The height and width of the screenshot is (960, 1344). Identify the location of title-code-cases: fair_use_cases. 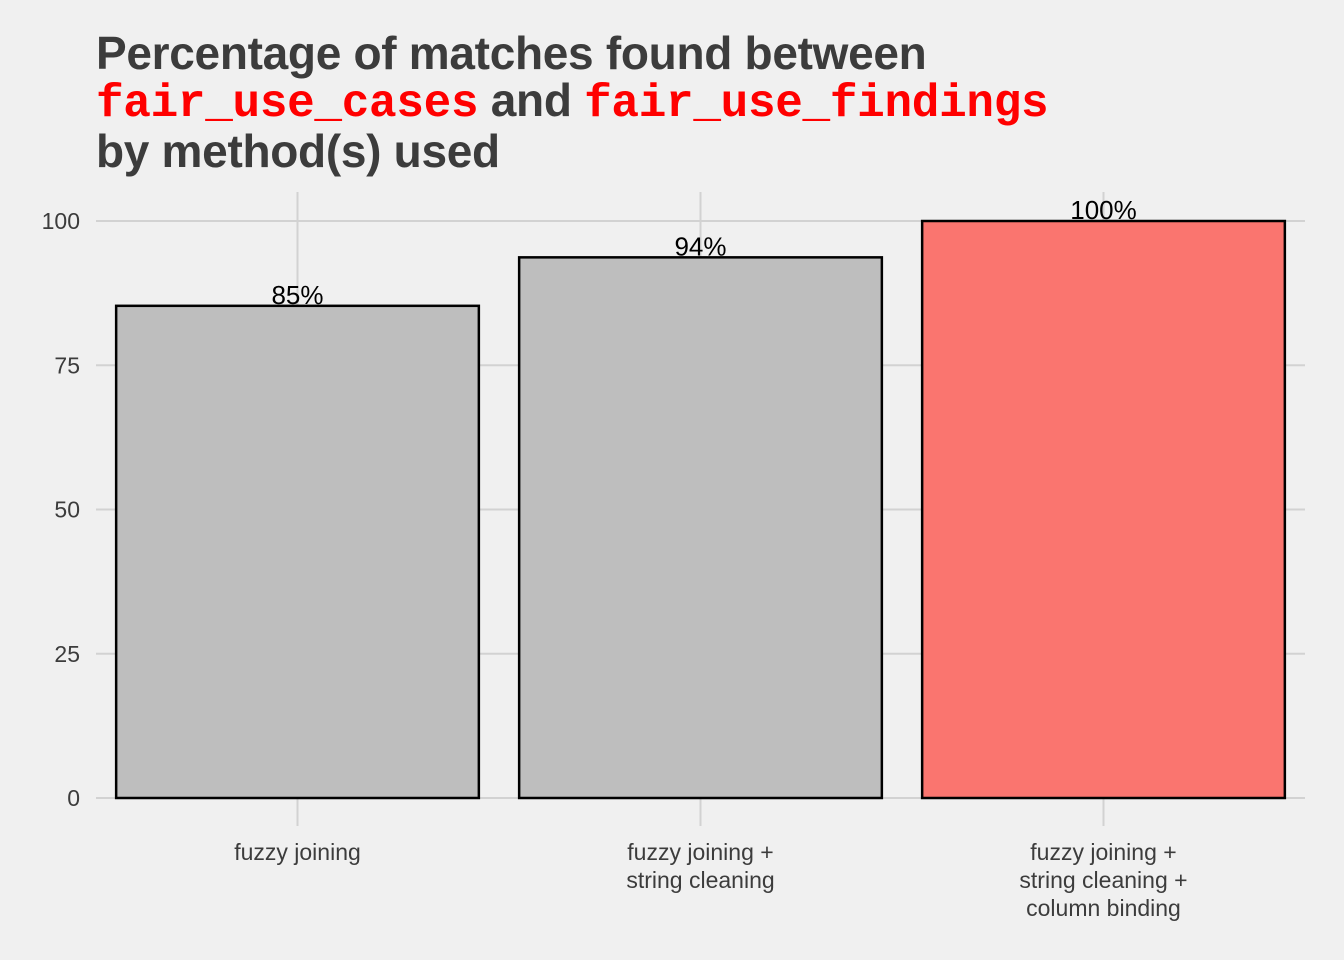
(287, 104).